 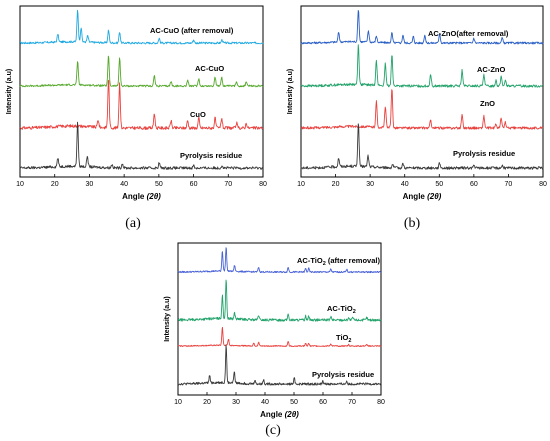 What do you see at coordinates (338, 261) in the screenshot?
I see `series-label-0: AC-TiO2 (after removal)` at bounding box center [338, 261].